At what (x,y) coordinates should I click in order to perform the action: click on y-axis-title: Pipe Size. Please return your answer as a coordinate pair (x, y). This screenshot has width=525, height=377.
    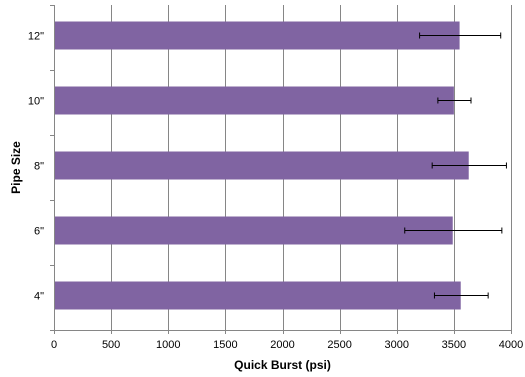
    Looking at the image, I should click on (16, 167).